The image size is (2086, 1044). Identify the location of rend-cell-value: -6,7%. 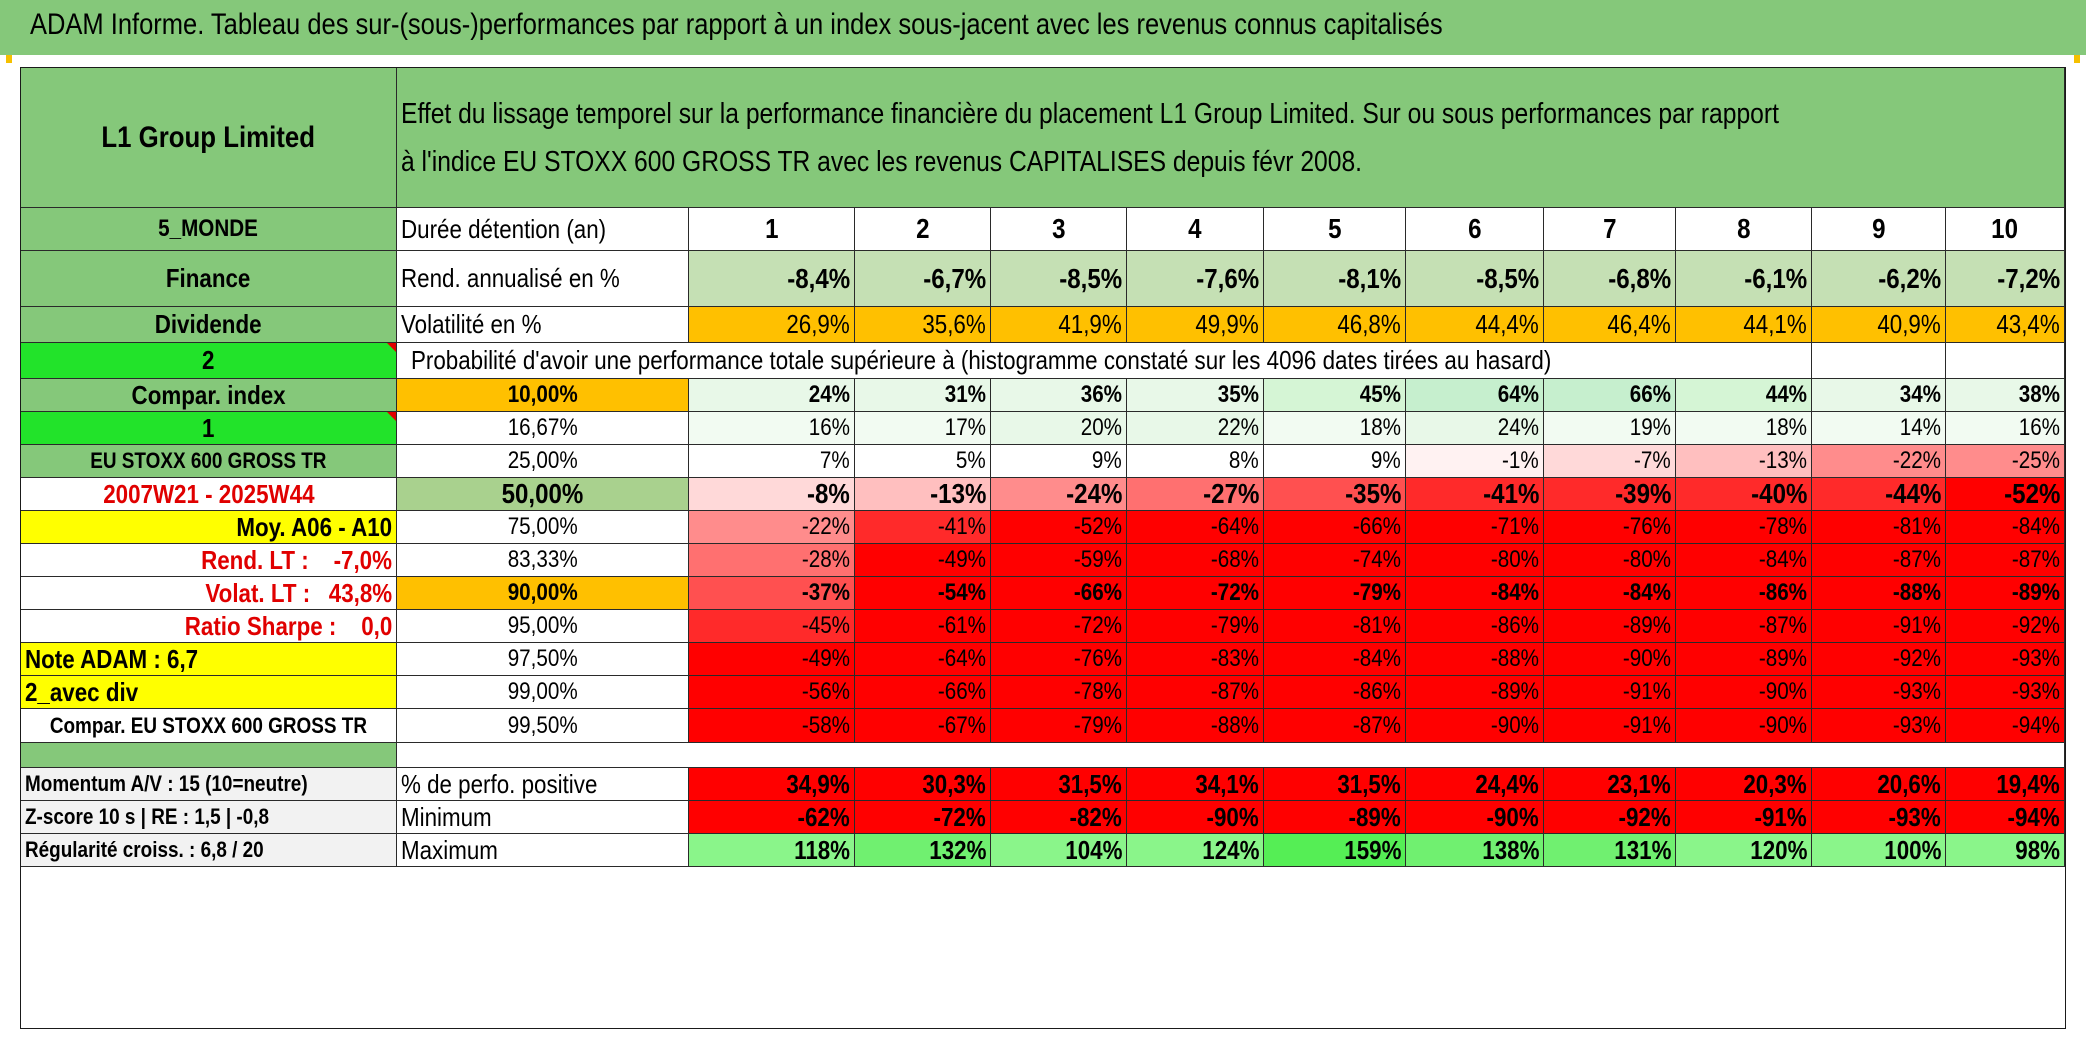
(954, 278).